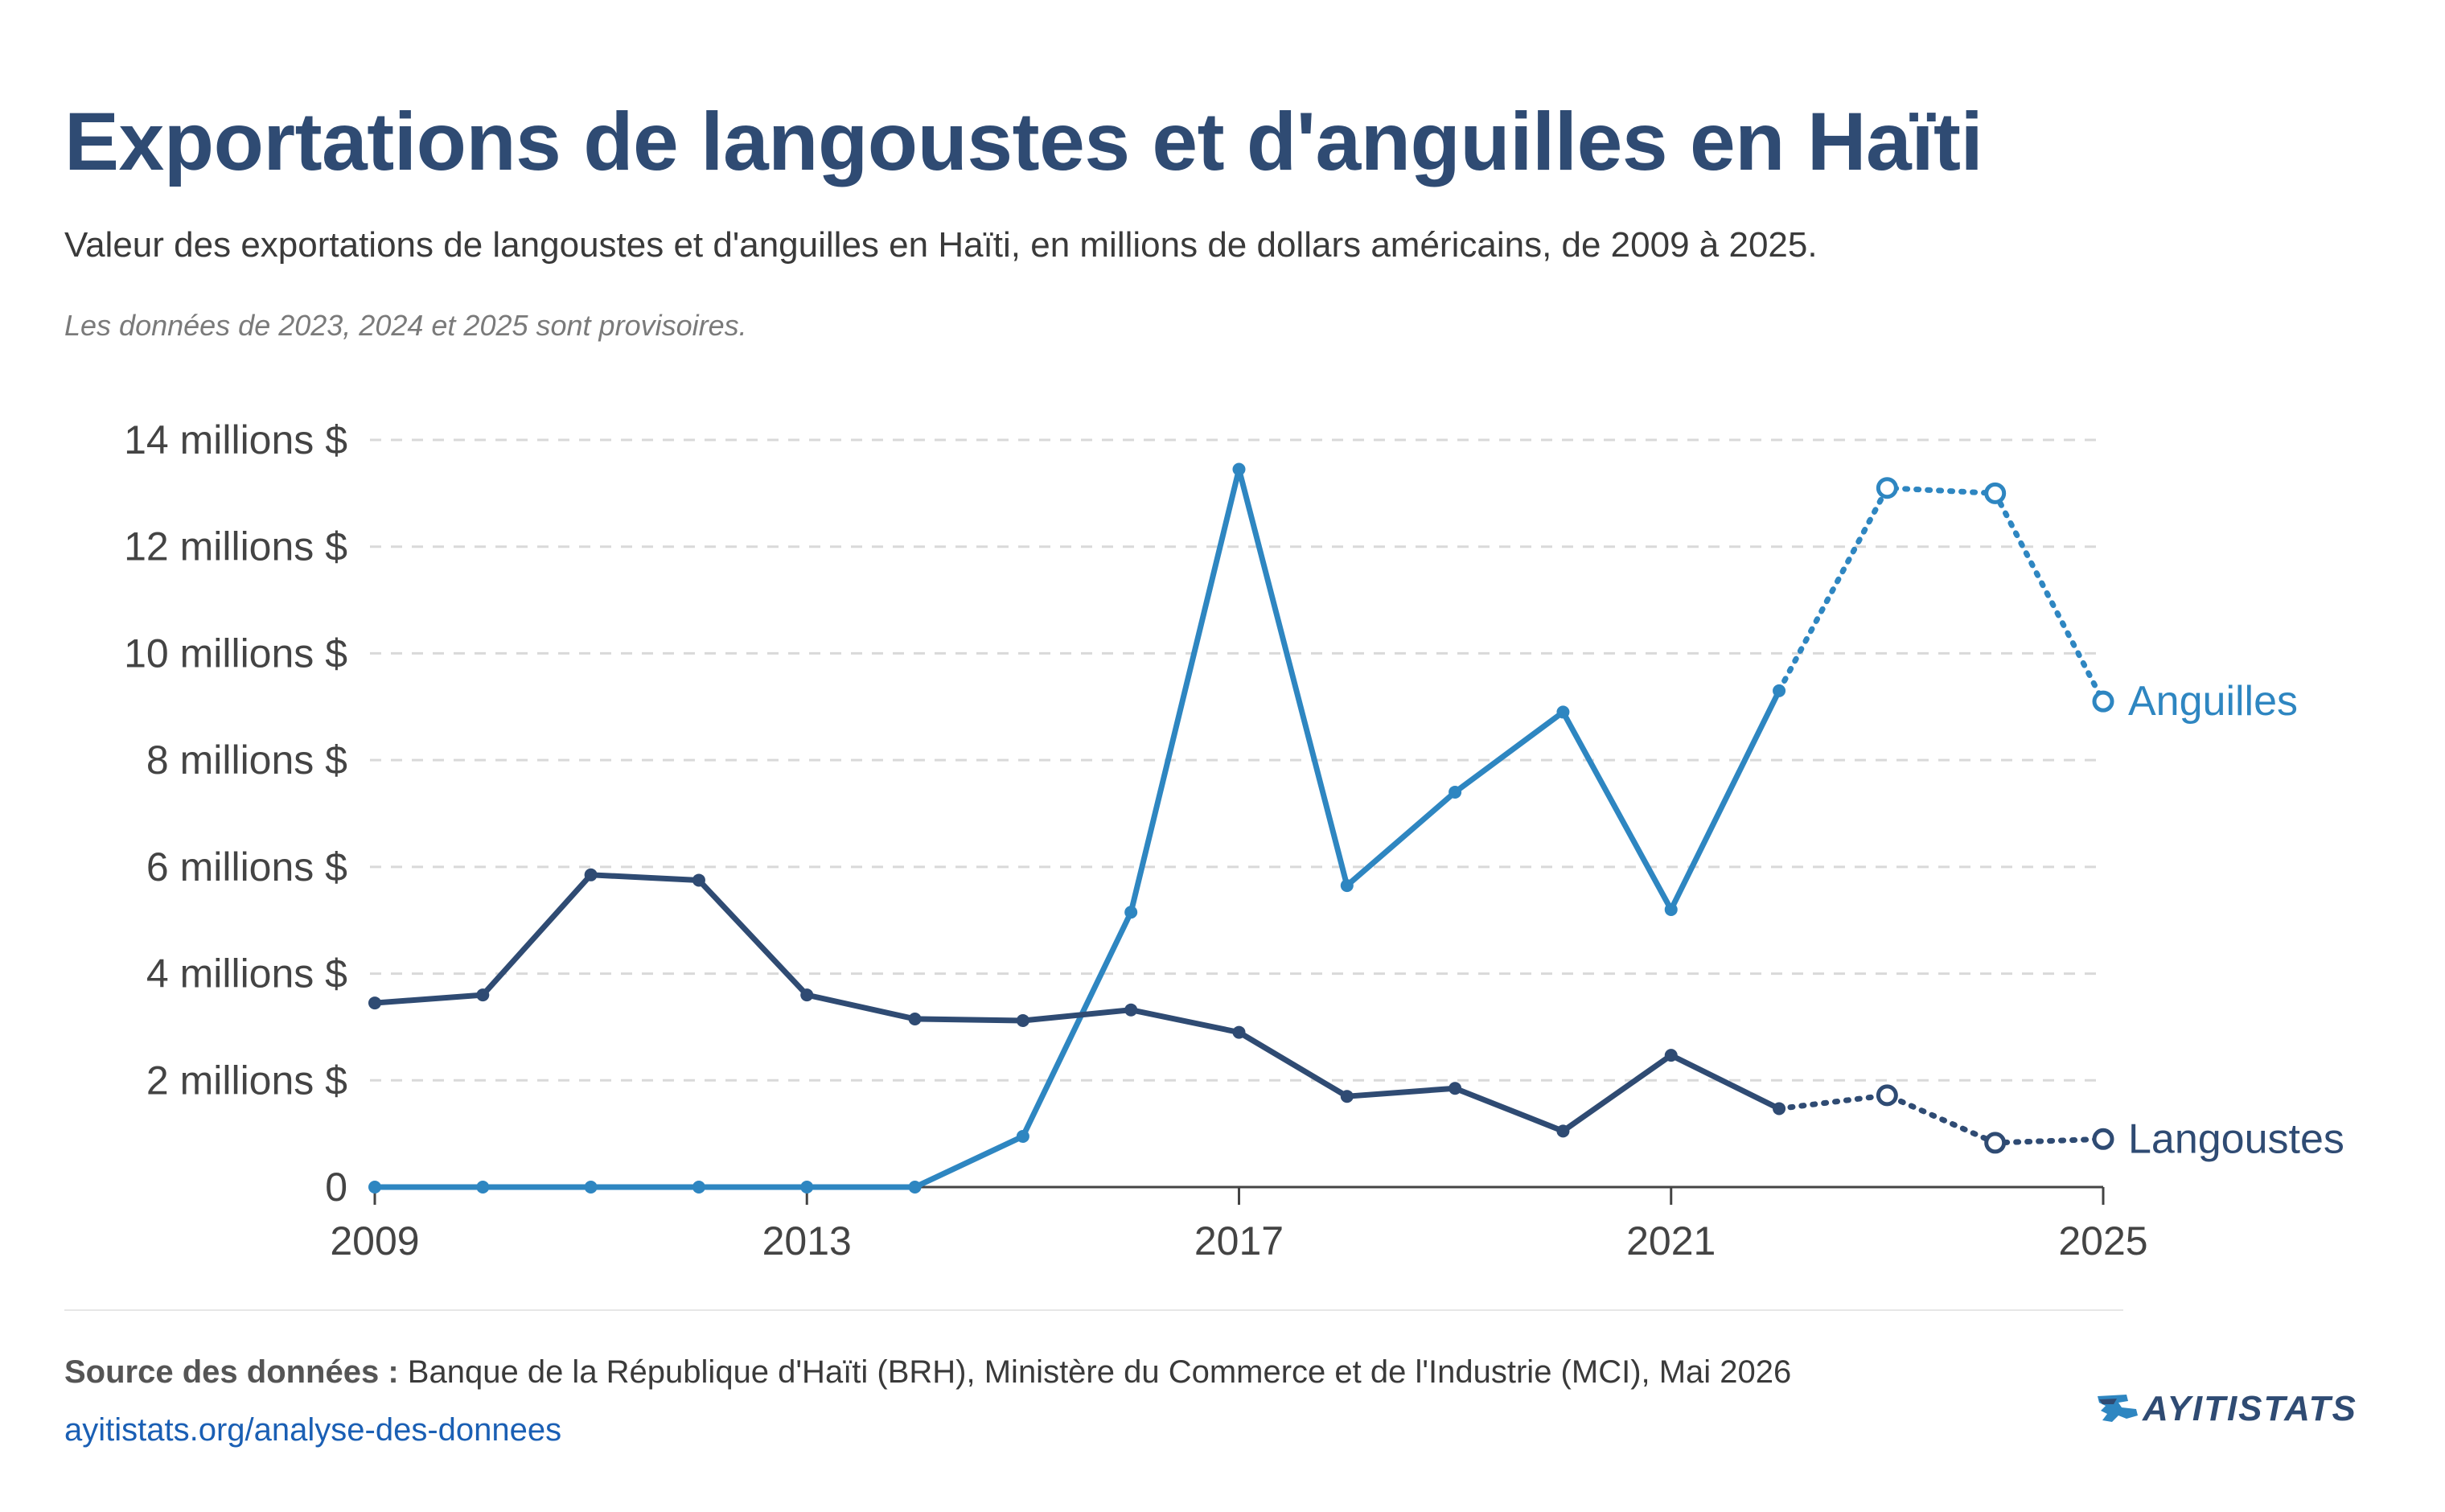 The height and width of the screenshot is (1512, 2445). Describe the element at coordinates (313, 1430) in the screenshot. I see `analysis-link: ayitistats.org/analyse-des-donnees` at that location.